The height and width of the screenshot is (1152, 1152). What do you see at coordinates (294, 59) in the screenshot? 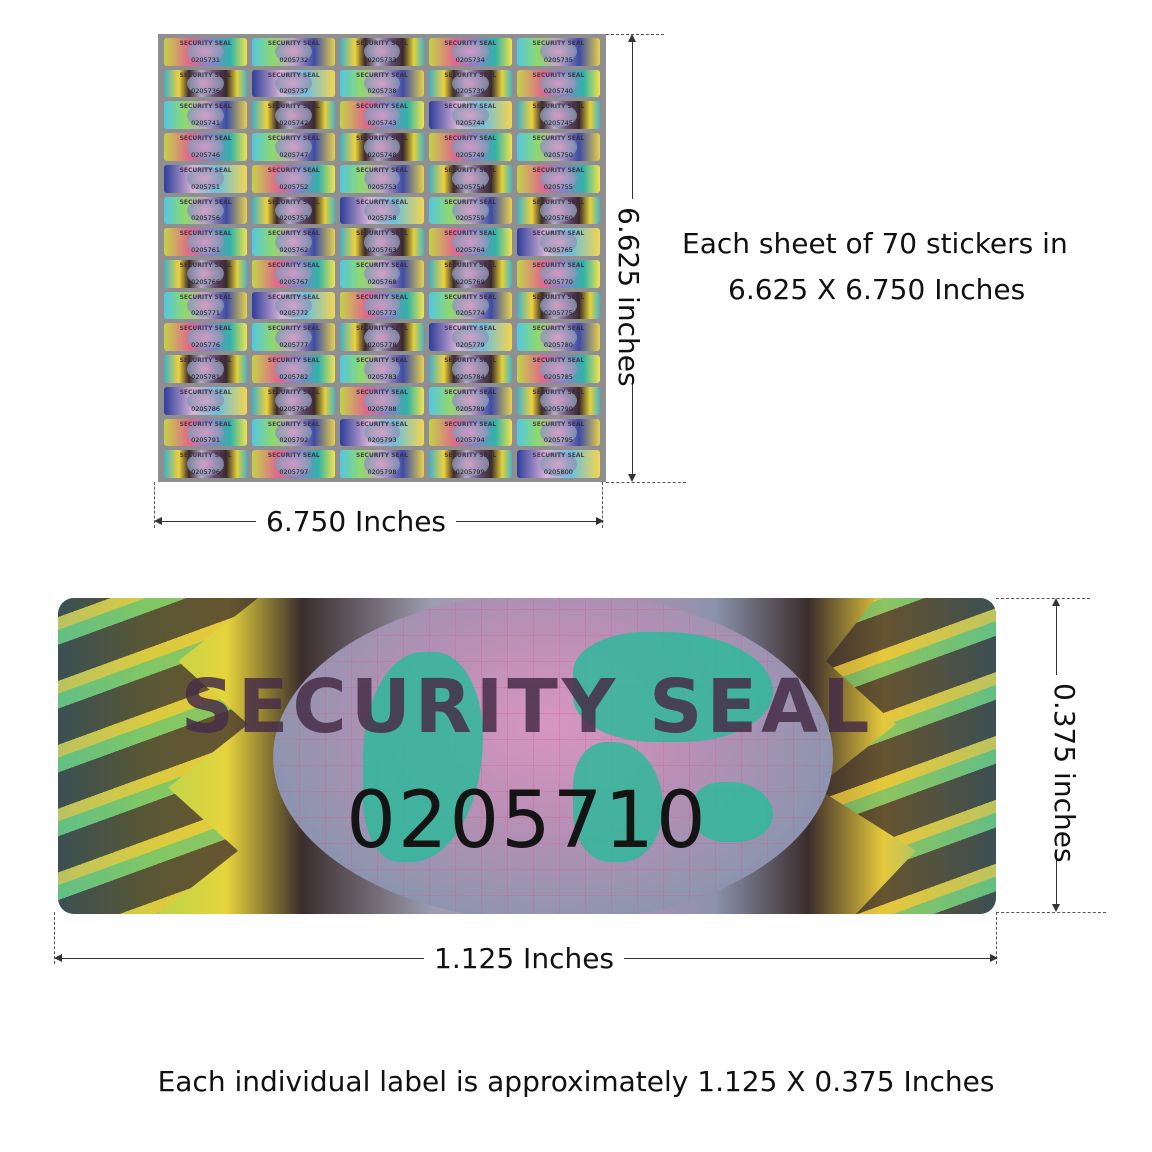
I see `mini-sticker-serial: 0205732` at bounding box center [294, 59].